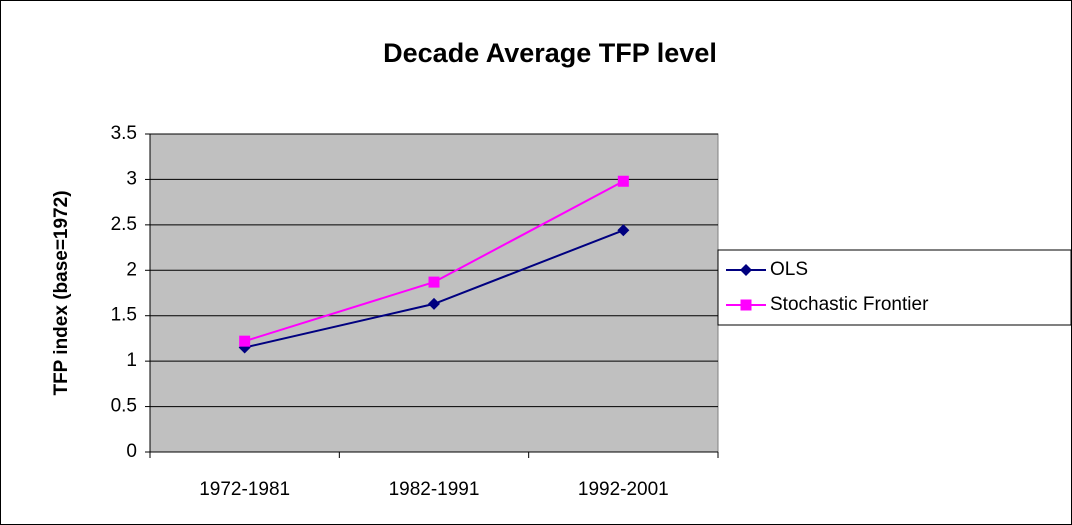 This screenshot has height=525, width=1072. I want to click on x-tick-label: 1992-2001, so click(623, 489).